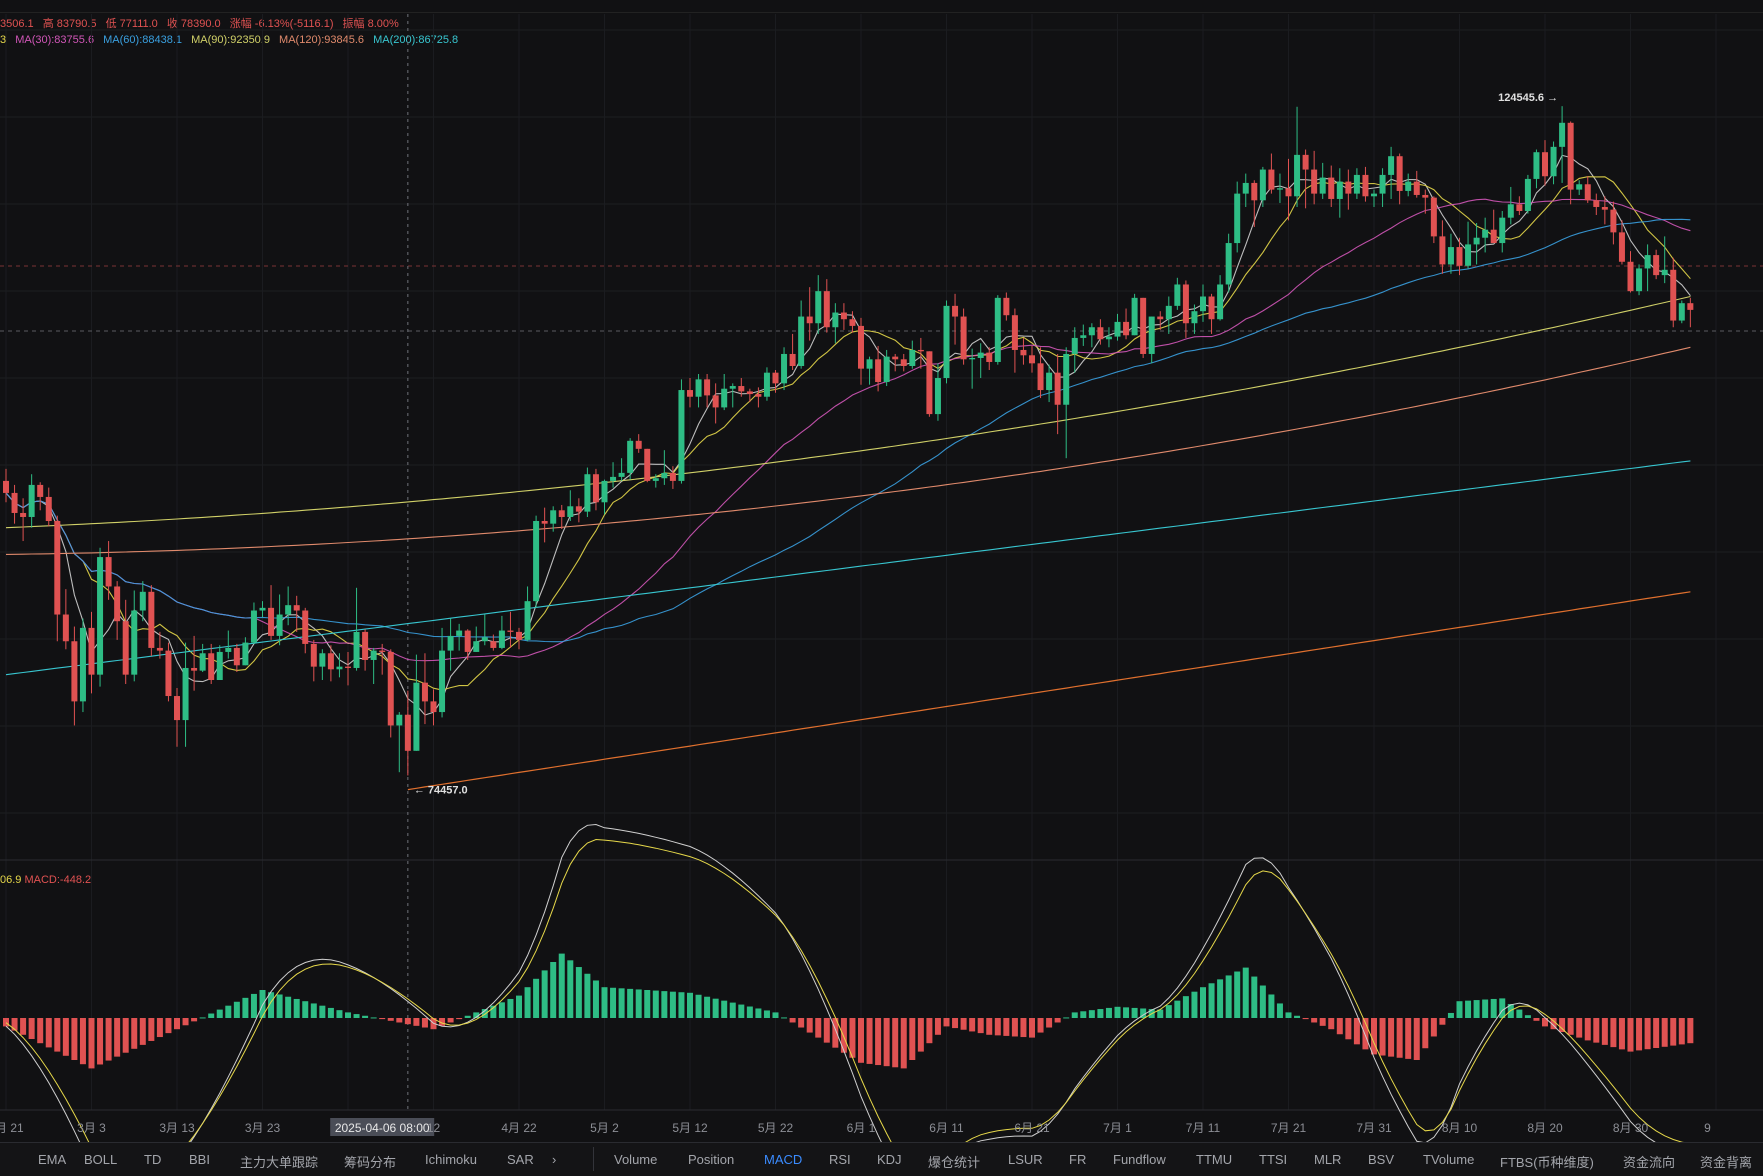 The height and width of the screenshot is (1176, 1763). What do you see at coordinates (1460, 1128) in the screenshot?
I see `x-tick-label: 8月 10` at bounding box center [1460, 1128].